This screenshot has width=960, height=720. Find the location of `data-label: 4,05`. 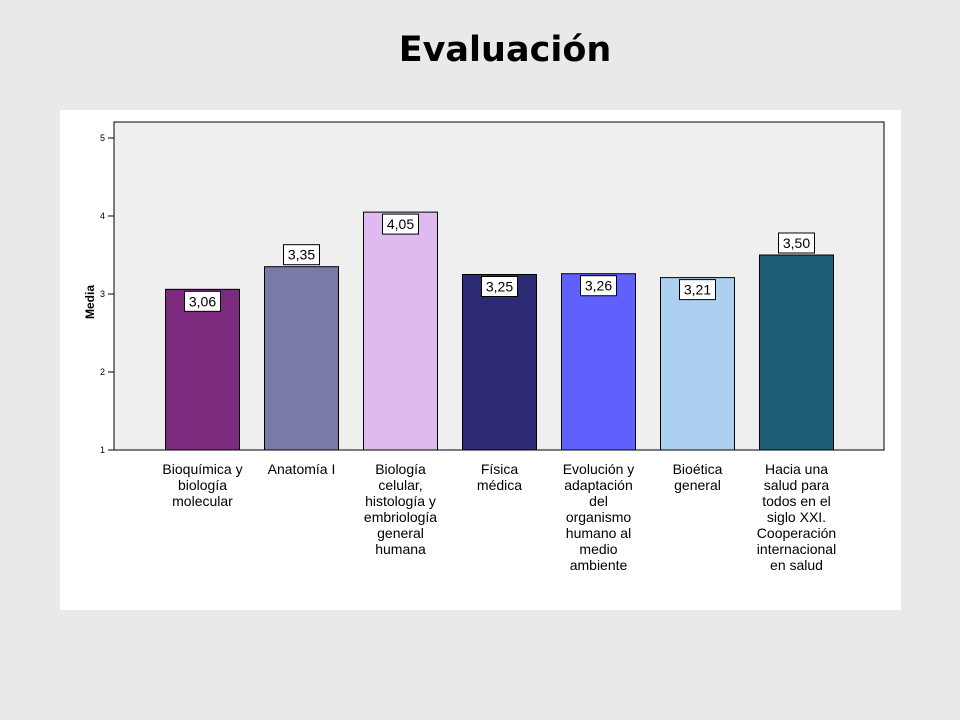

data-label: 4,05 is located at coordinates (400, 224).